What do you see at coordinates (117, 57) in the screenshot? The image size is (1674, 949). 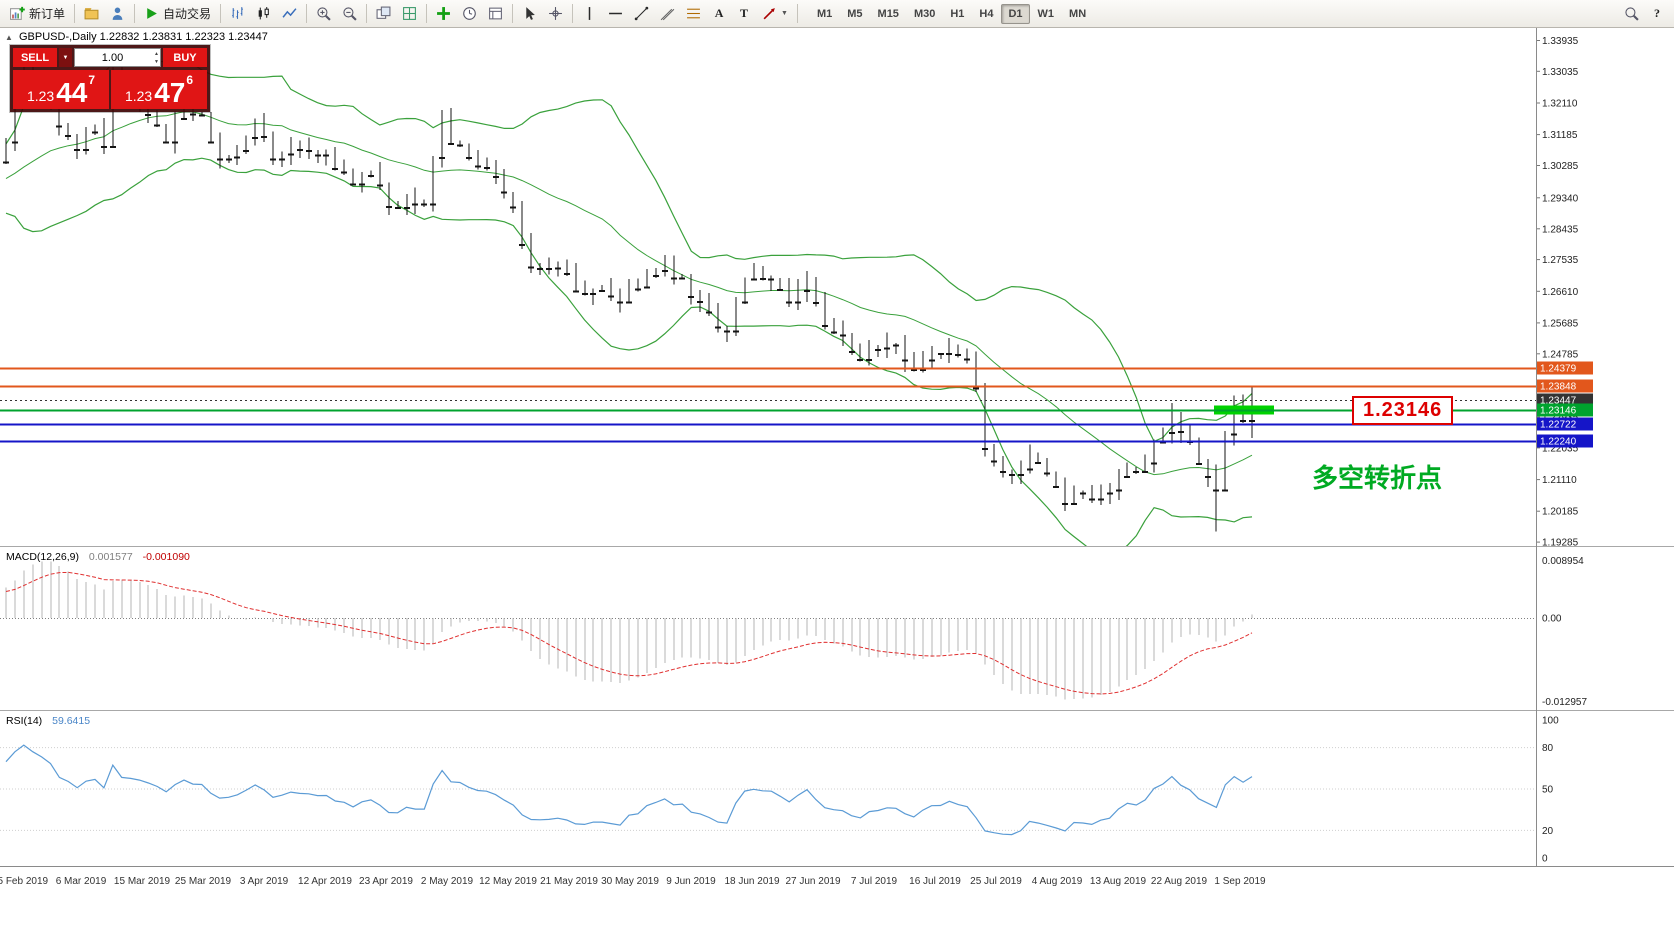 I see `volume-input: 1.00 ▲ ▼` at bounding box center [117, 57].